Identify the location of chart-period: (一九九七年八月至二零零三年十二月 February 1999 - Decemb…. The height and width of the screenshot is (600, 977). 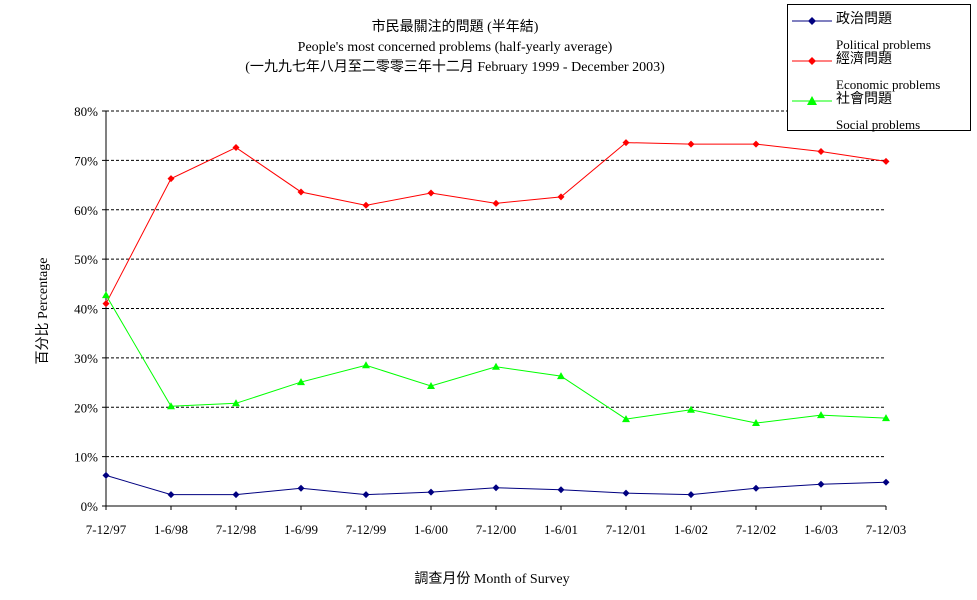
(455, 67).